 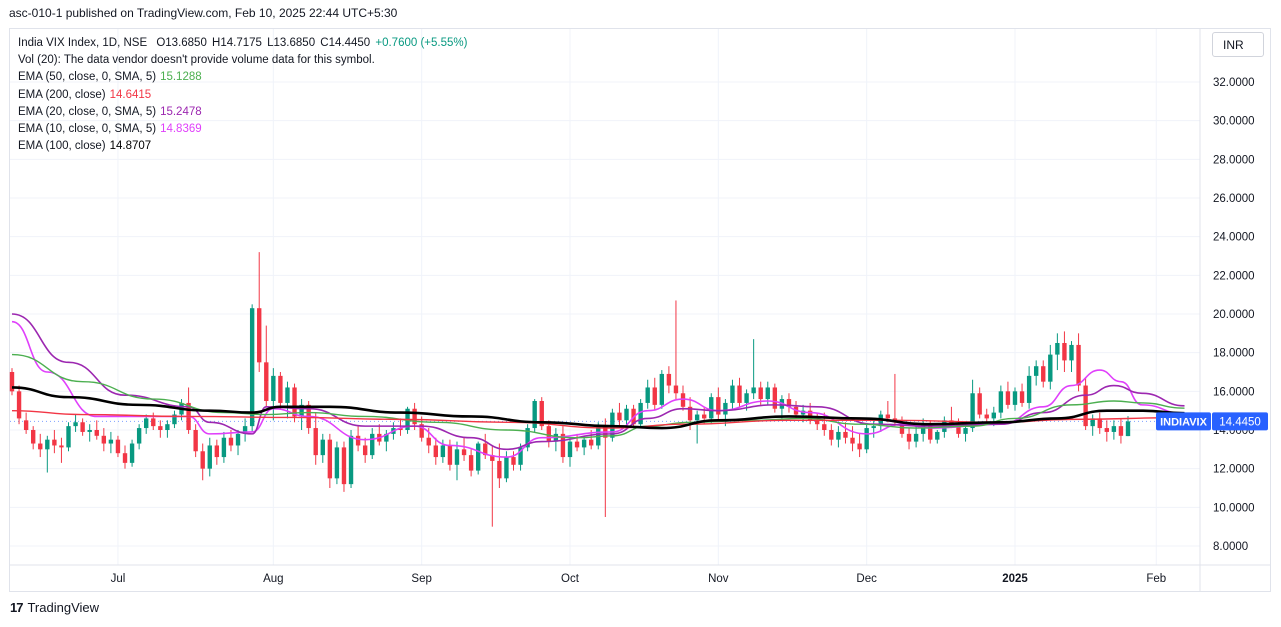 I want to click on symbol-badge, so click(x=1183, y=421).